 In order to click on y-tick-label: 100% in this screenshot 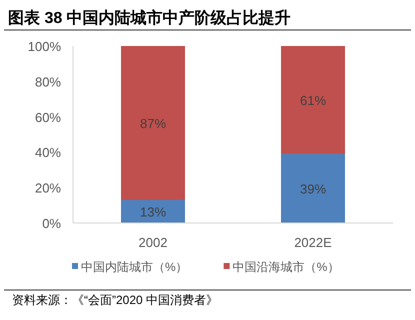, I will do `click(45, 46)`.